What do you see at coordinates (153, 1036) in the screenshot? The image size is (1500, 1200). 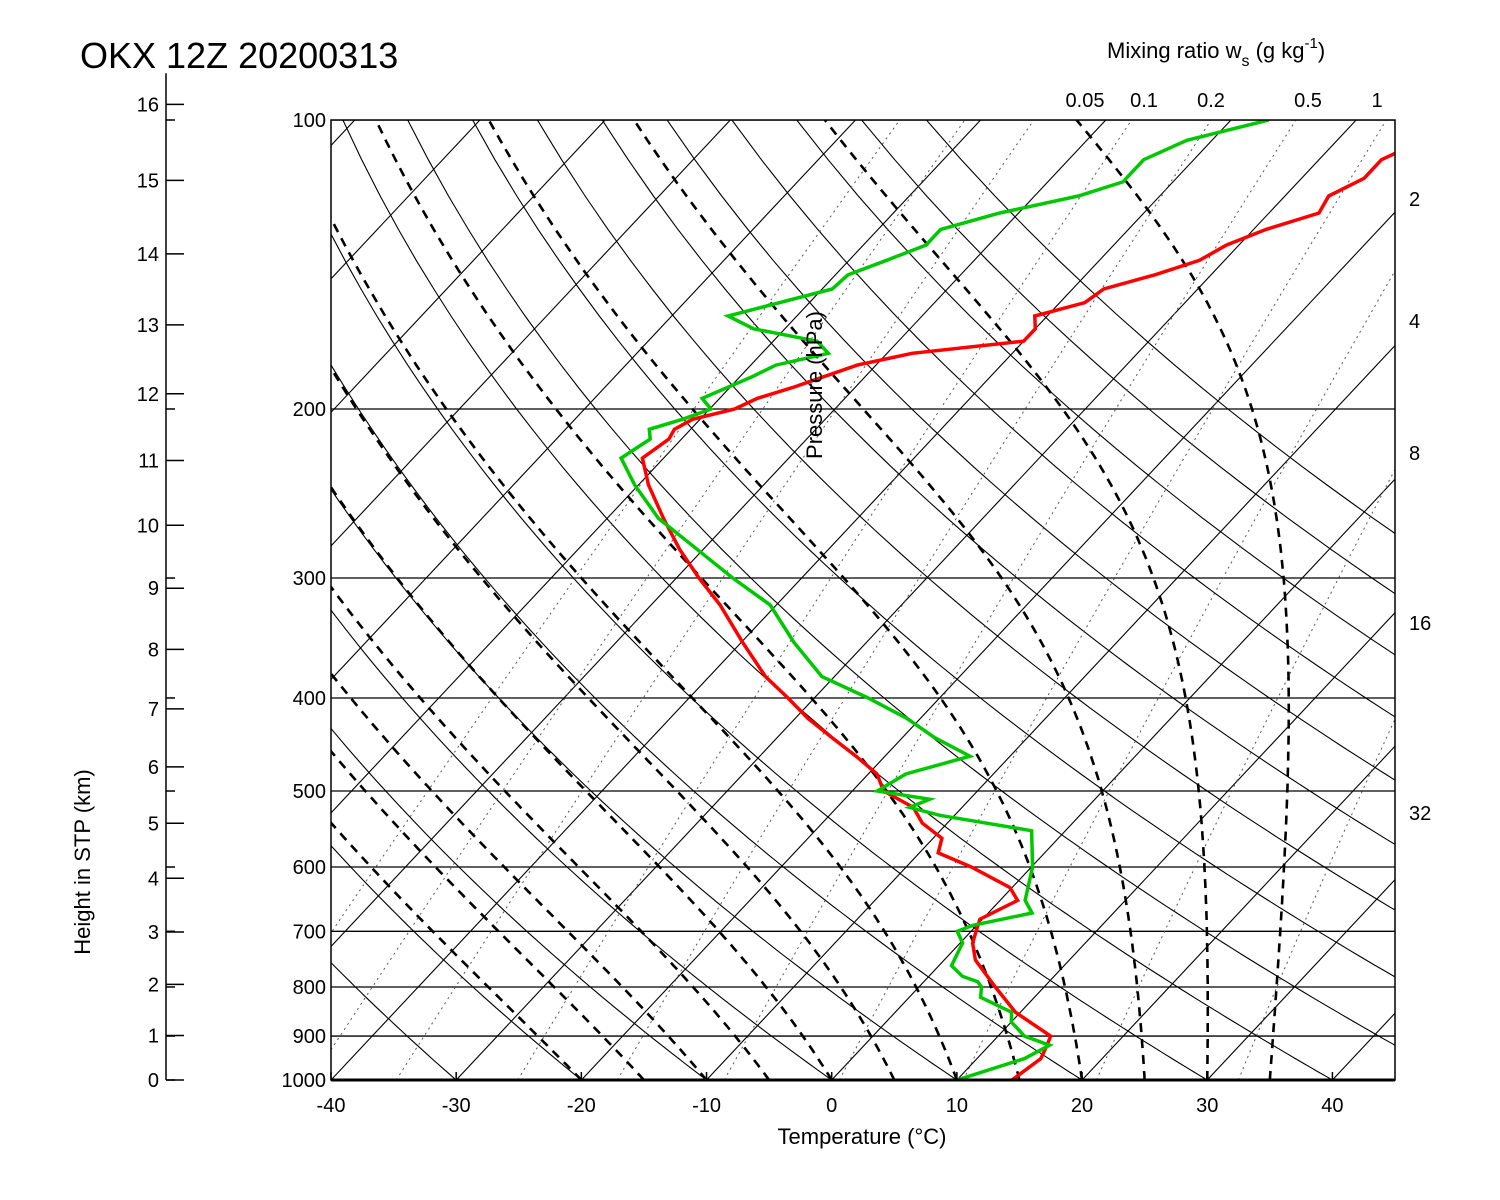 I see `height-tick-label: 1` at bounding box center [153, 1036].